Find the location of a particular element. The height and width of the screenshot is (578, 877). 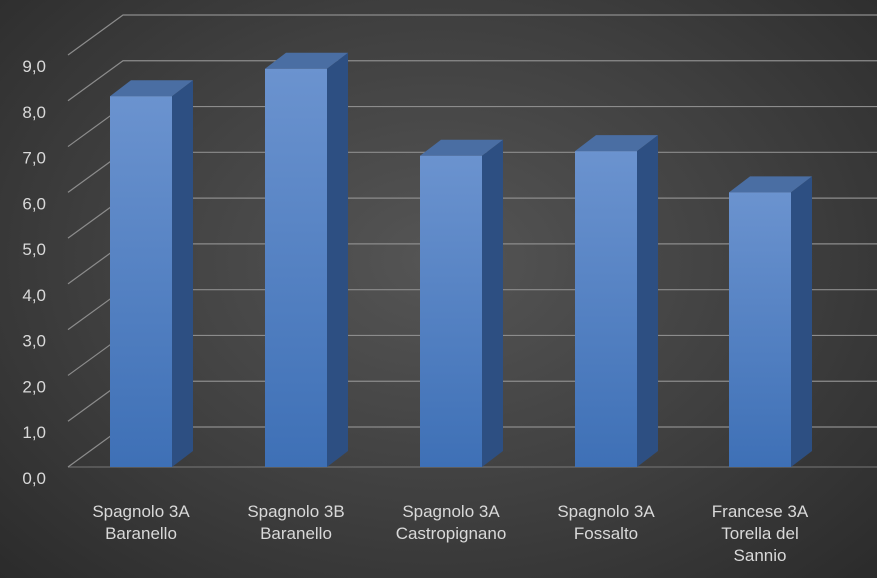

y-tick-label: 5,0 is located at coordinates (34, 249).